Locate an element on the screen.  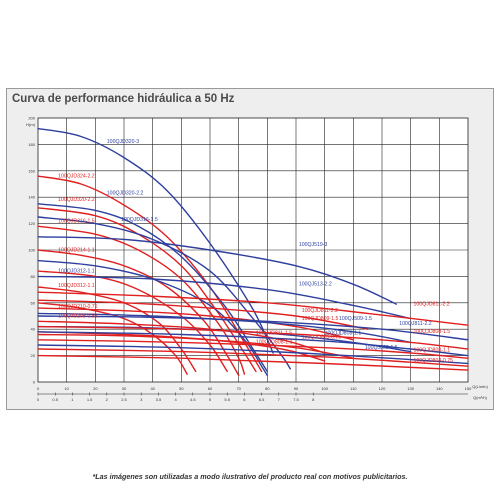
series-label: 100QJD808-1.5 is located at coordinates (432, 332).